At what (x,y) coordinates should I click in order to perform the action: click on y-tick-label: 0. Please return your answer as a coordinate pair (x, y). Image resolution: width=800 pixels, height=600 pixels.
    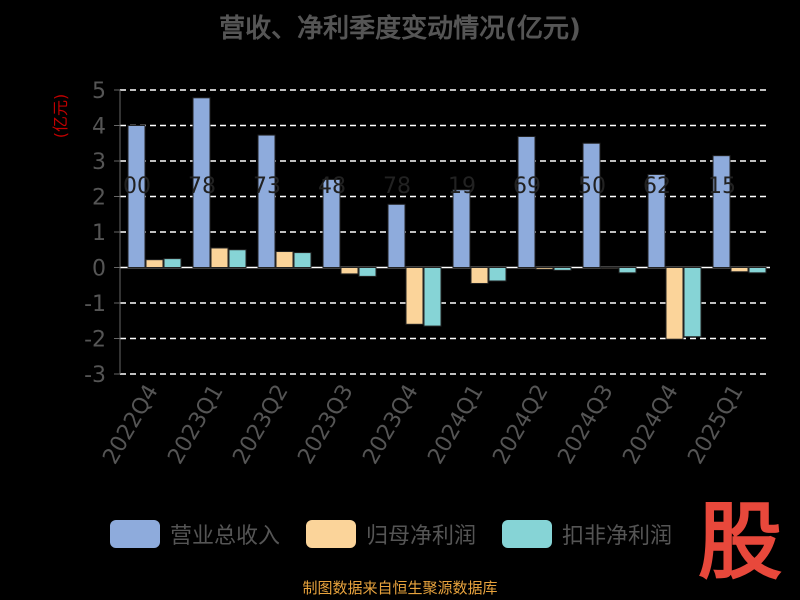
    Looking at the image, I should click on (99, 269).